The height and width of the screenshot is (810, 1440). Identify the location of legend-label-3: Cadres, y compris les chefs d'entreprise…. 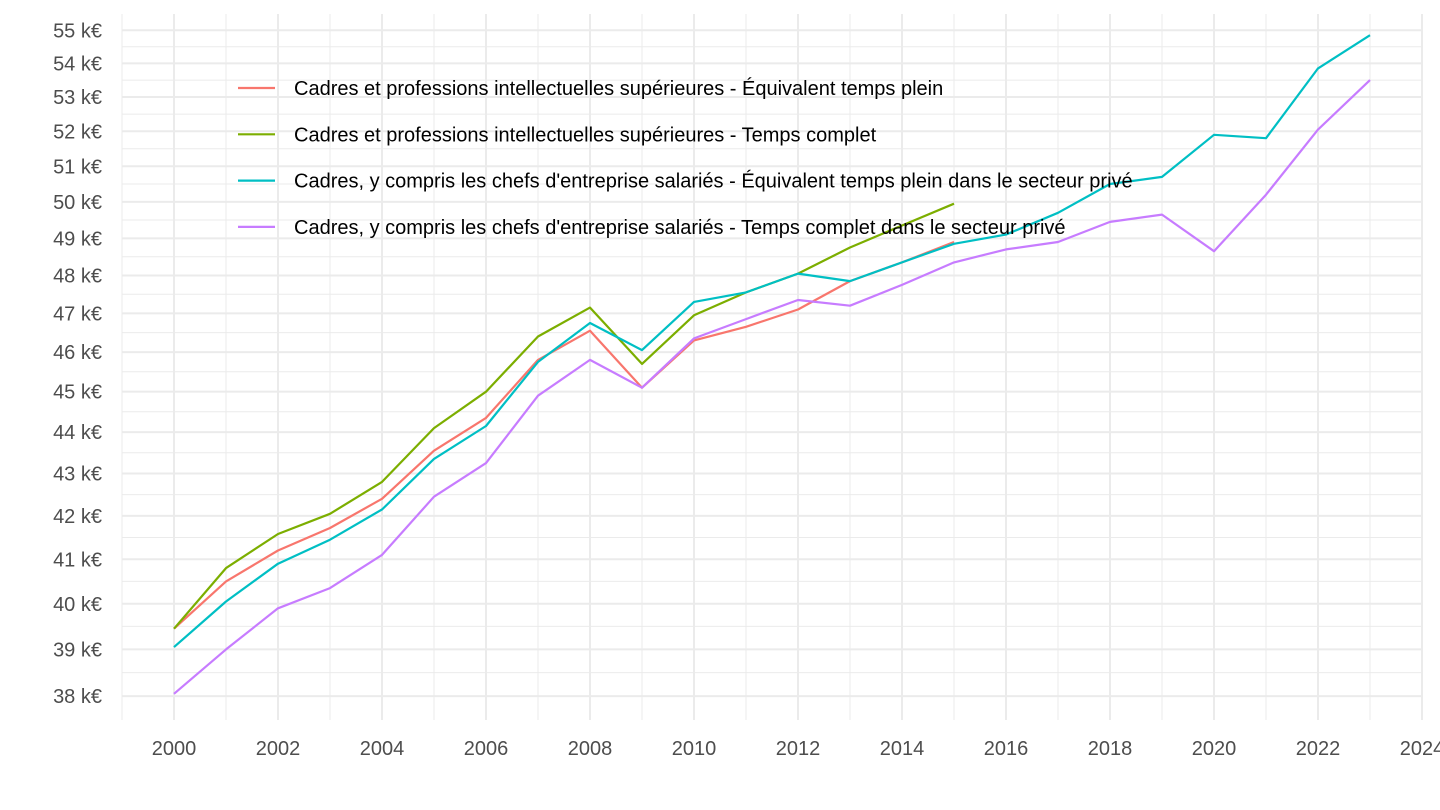
(713, 181).